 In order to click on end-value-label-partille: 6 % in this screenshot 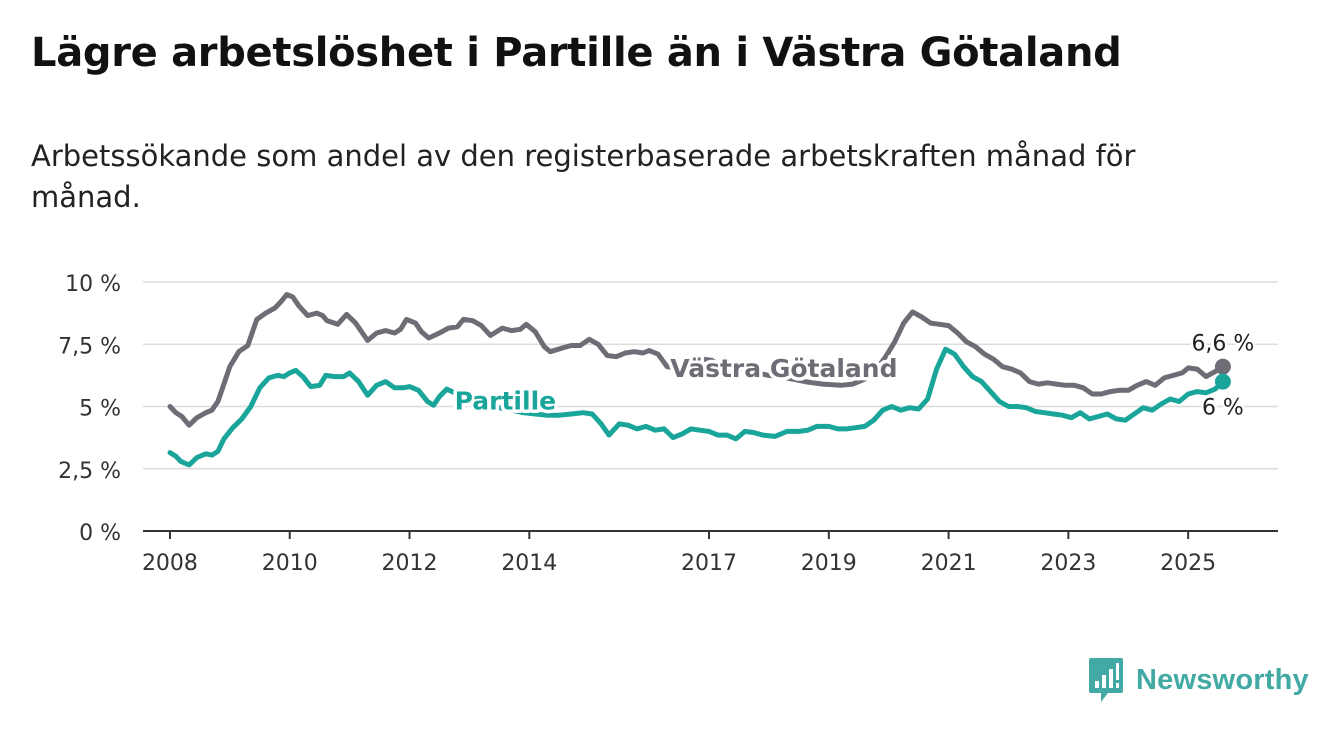, I will do `click(1223, 408)`.